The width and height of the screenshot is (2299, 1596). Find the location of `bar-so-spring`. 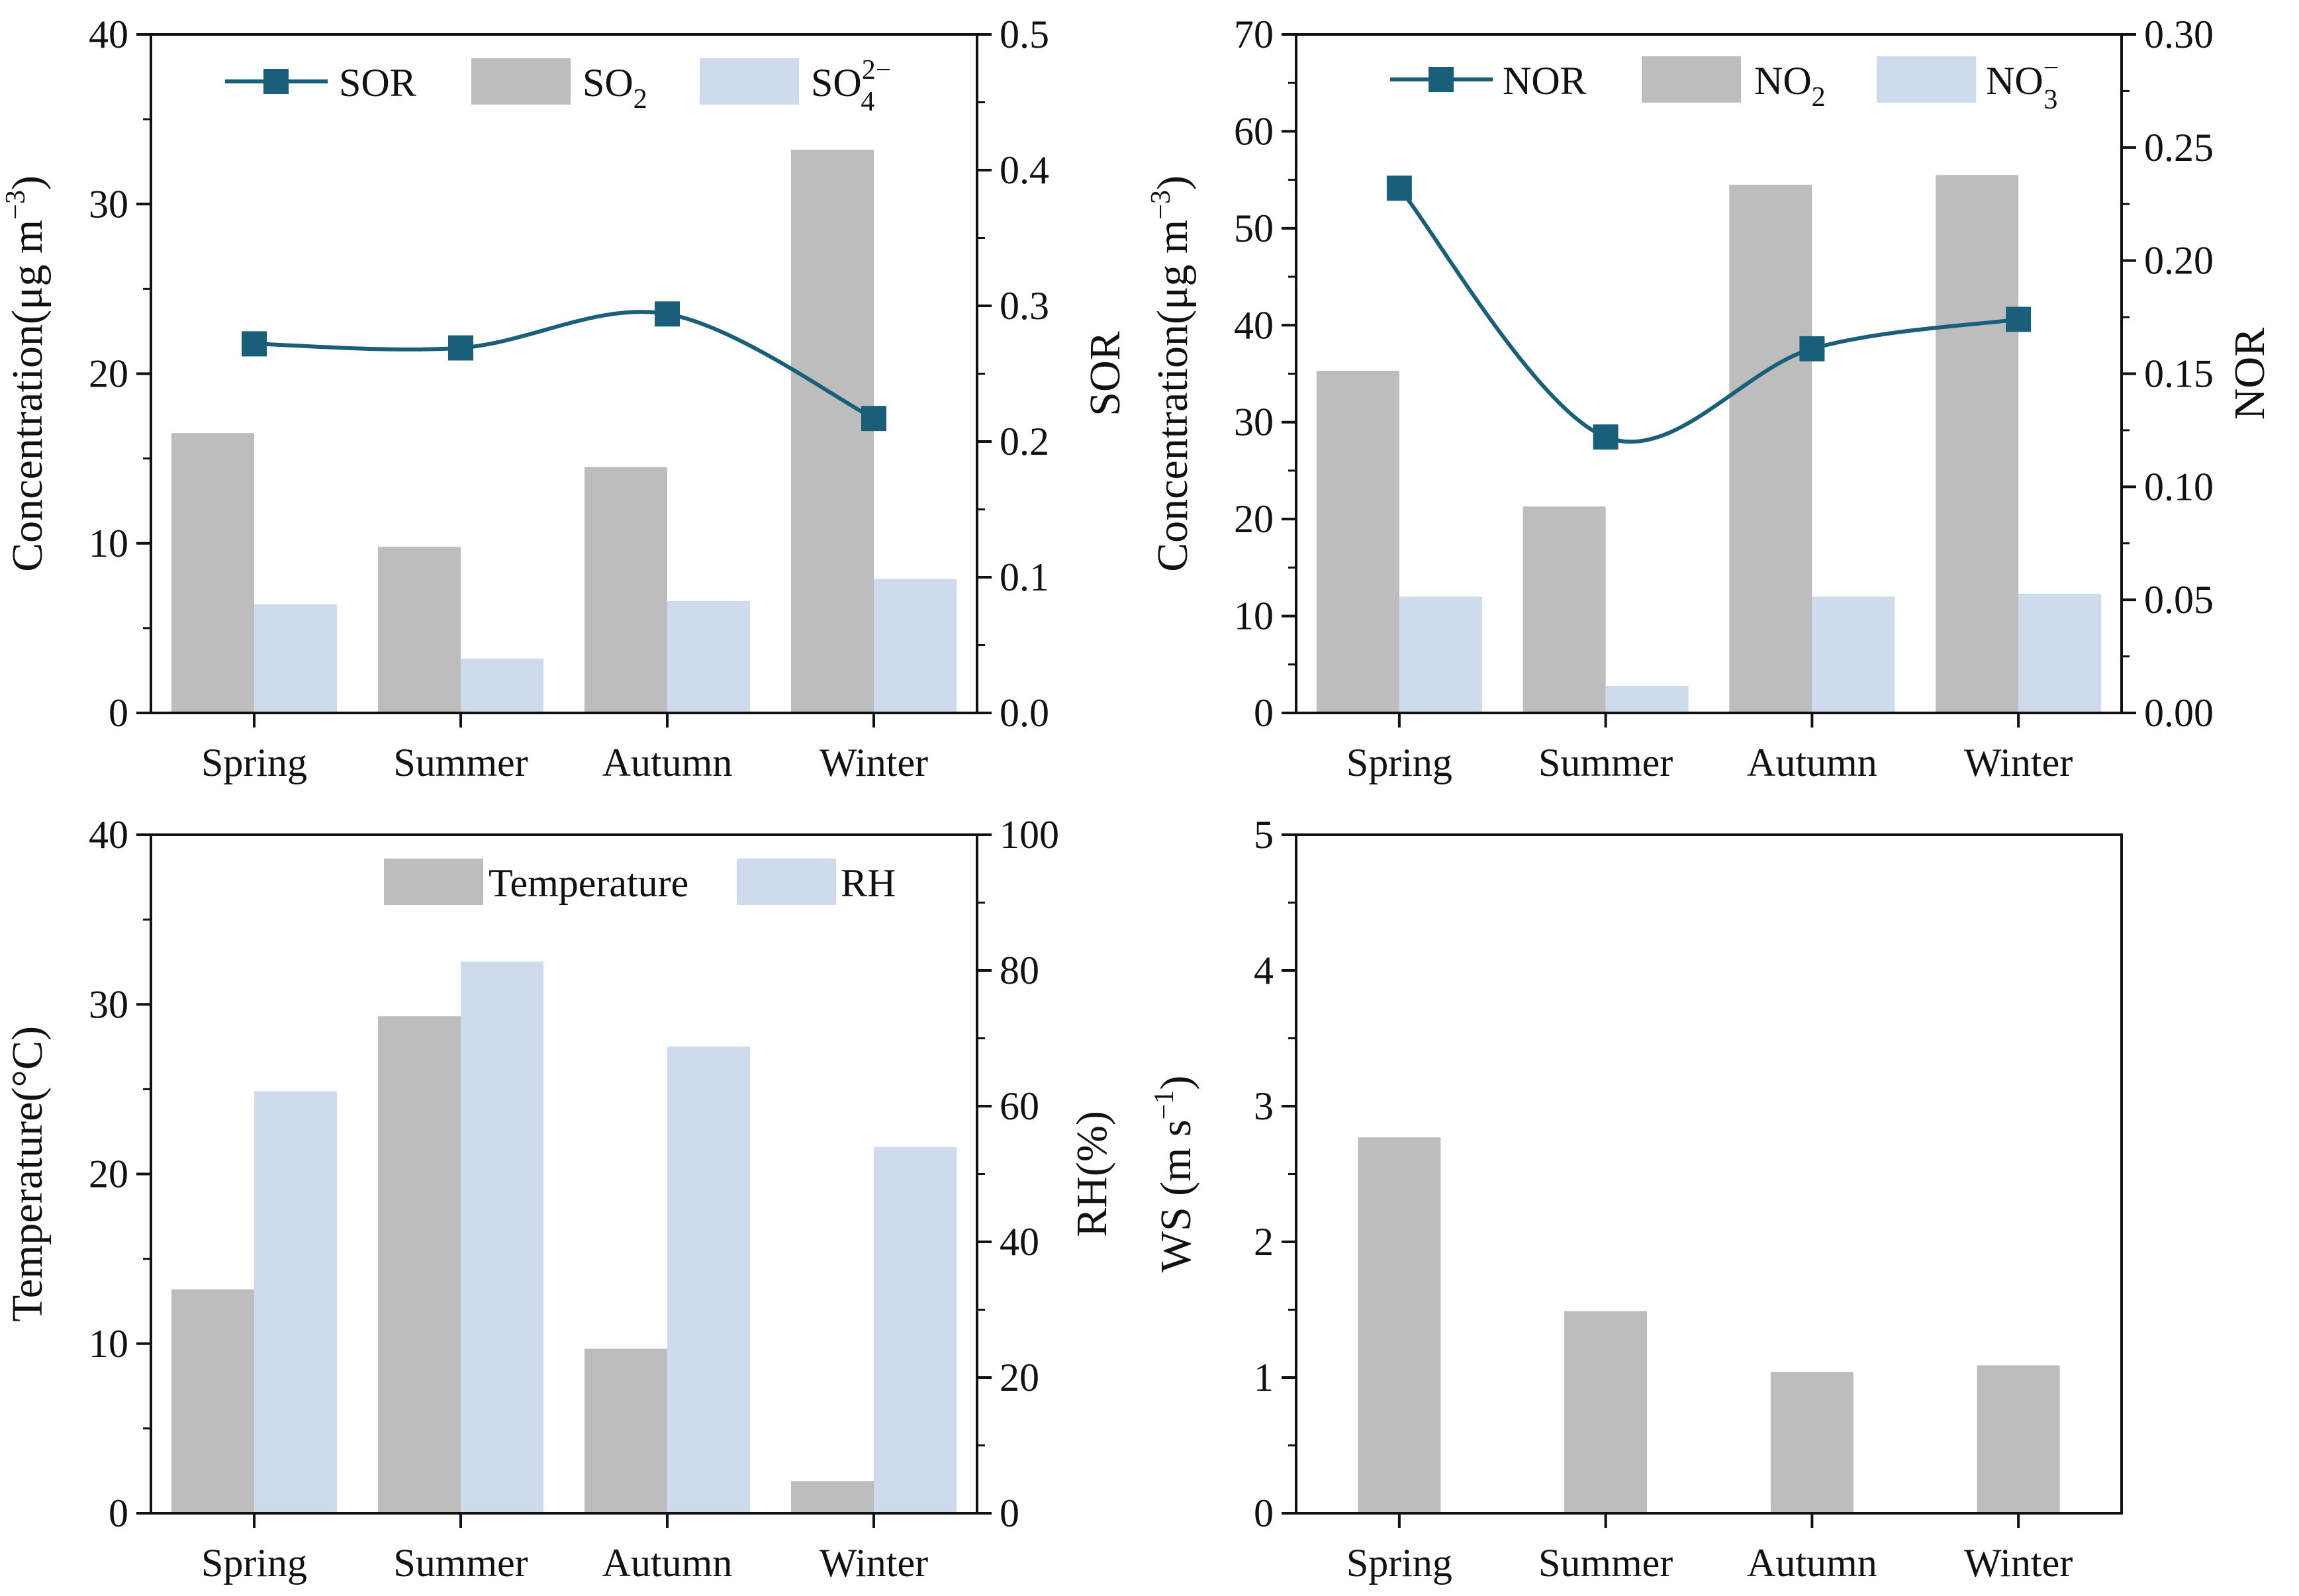

bar-so-spring is located at coordinates (295, 659).